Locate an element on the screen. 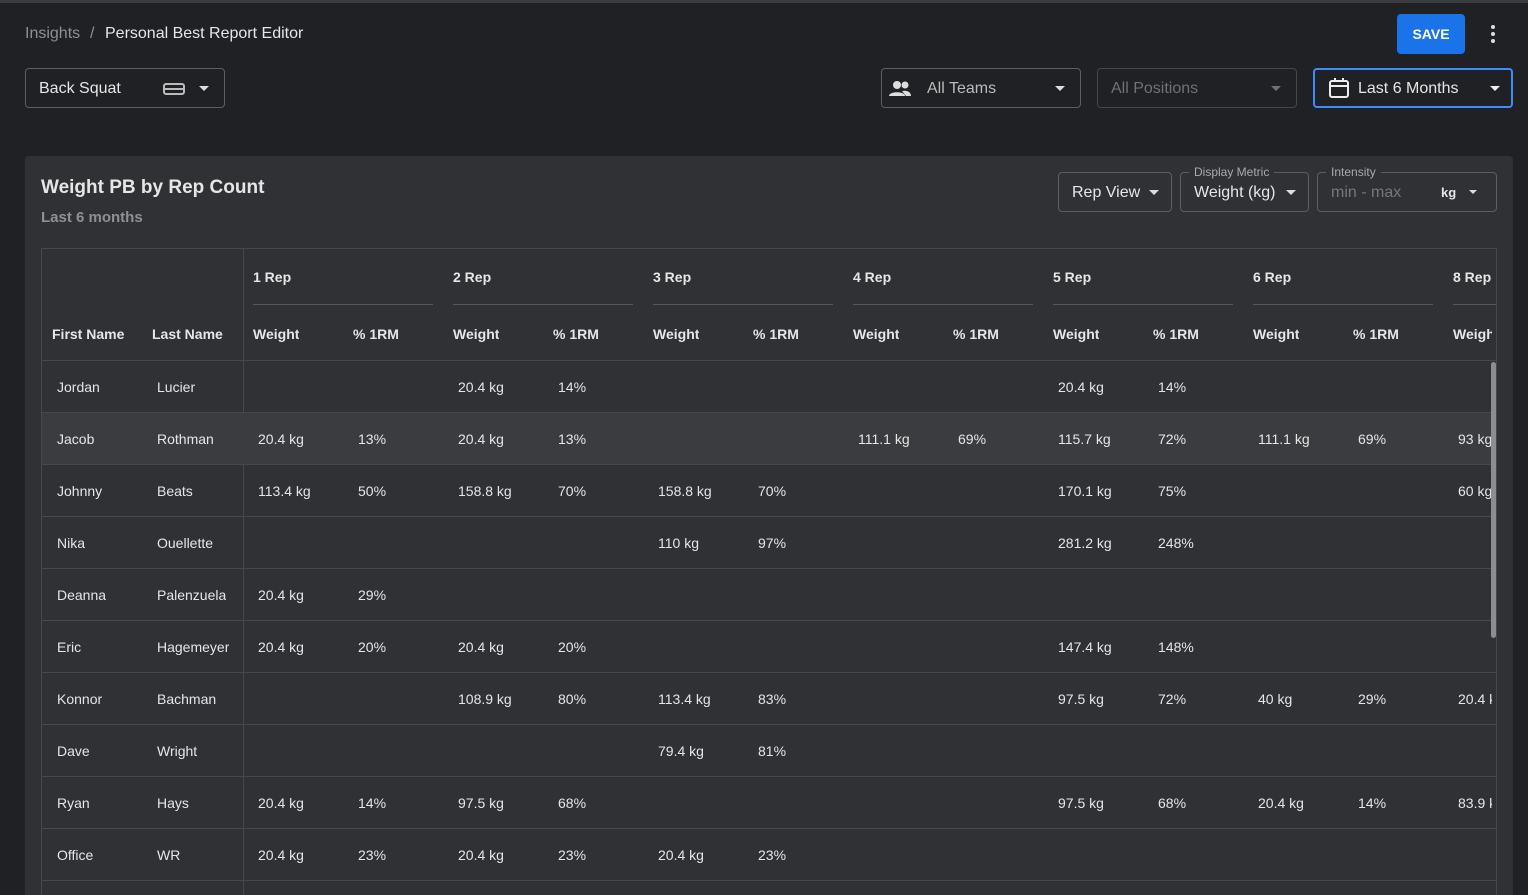 The width and height of the screenshot is (1528, 895). table-cell: 170.1 kg is located at coordinates (1085, 491).